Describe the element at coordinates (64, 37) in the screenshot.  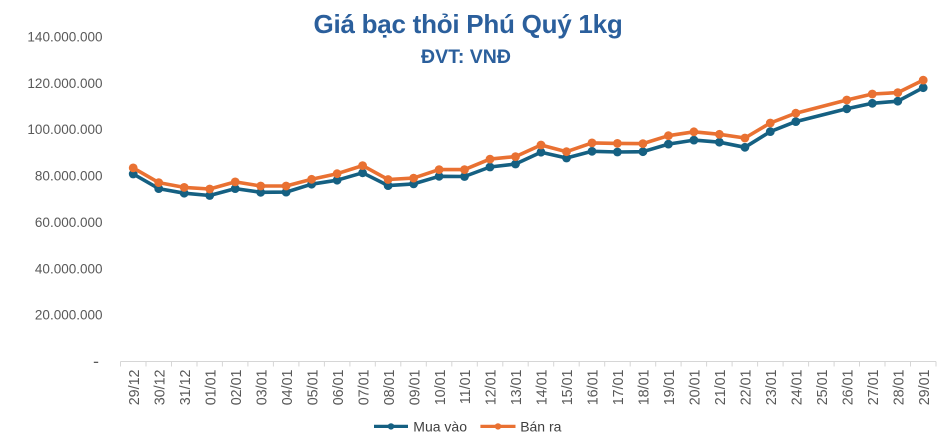
I see `svg-text: 140.000.000` at that location.